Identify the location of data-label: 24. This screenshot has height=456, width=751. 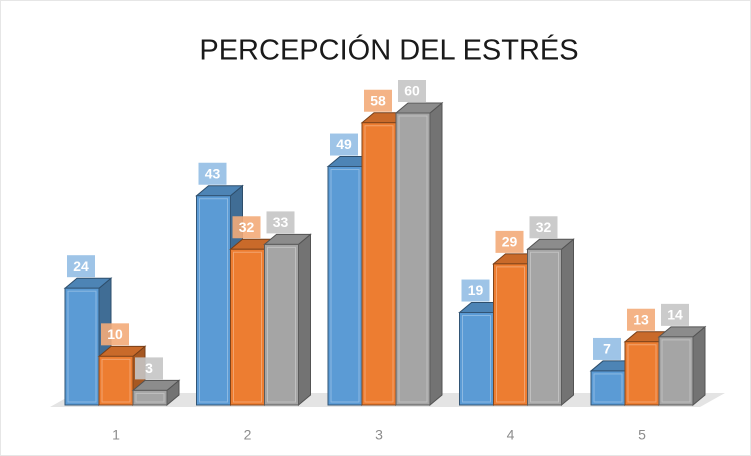
(81, 266).